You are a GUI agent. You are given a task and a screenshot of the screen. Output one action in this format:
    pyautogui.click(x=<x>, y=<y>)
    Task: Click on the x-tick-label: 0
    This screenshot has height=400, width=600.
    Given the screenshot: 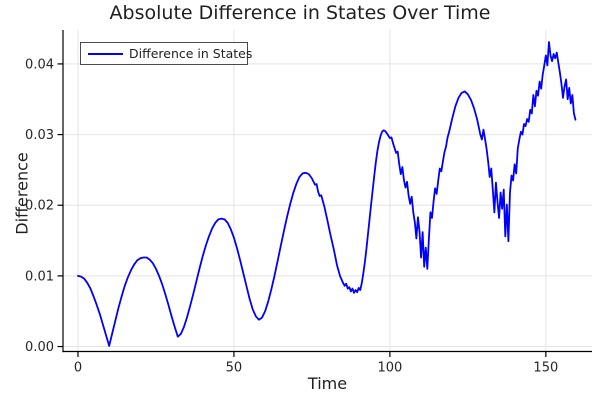 What is the action you would take?
    pyautogui.click(x=78, y=368)
    